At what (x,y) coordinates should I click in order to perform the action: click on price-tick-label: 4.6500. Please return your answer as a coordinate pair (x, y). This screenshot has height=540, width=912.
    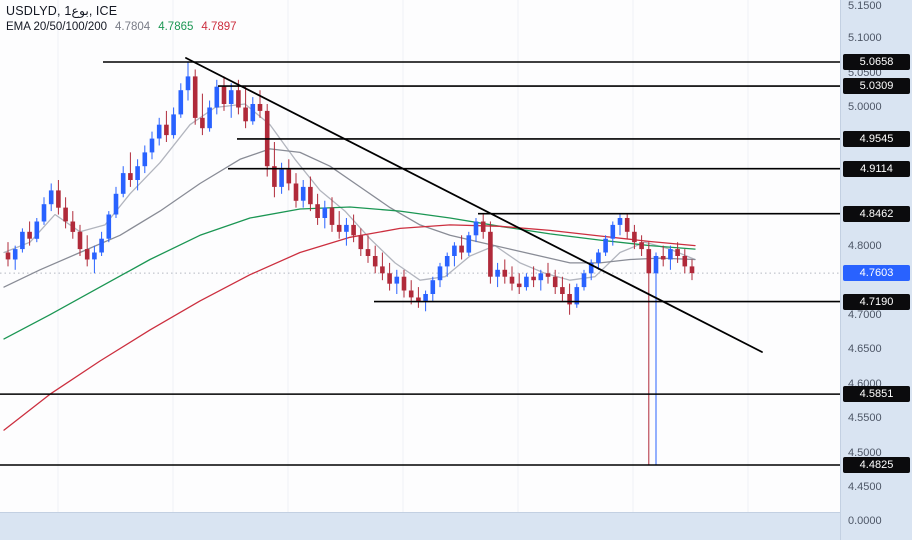
    Looking at the image, I should click on (865, 349).